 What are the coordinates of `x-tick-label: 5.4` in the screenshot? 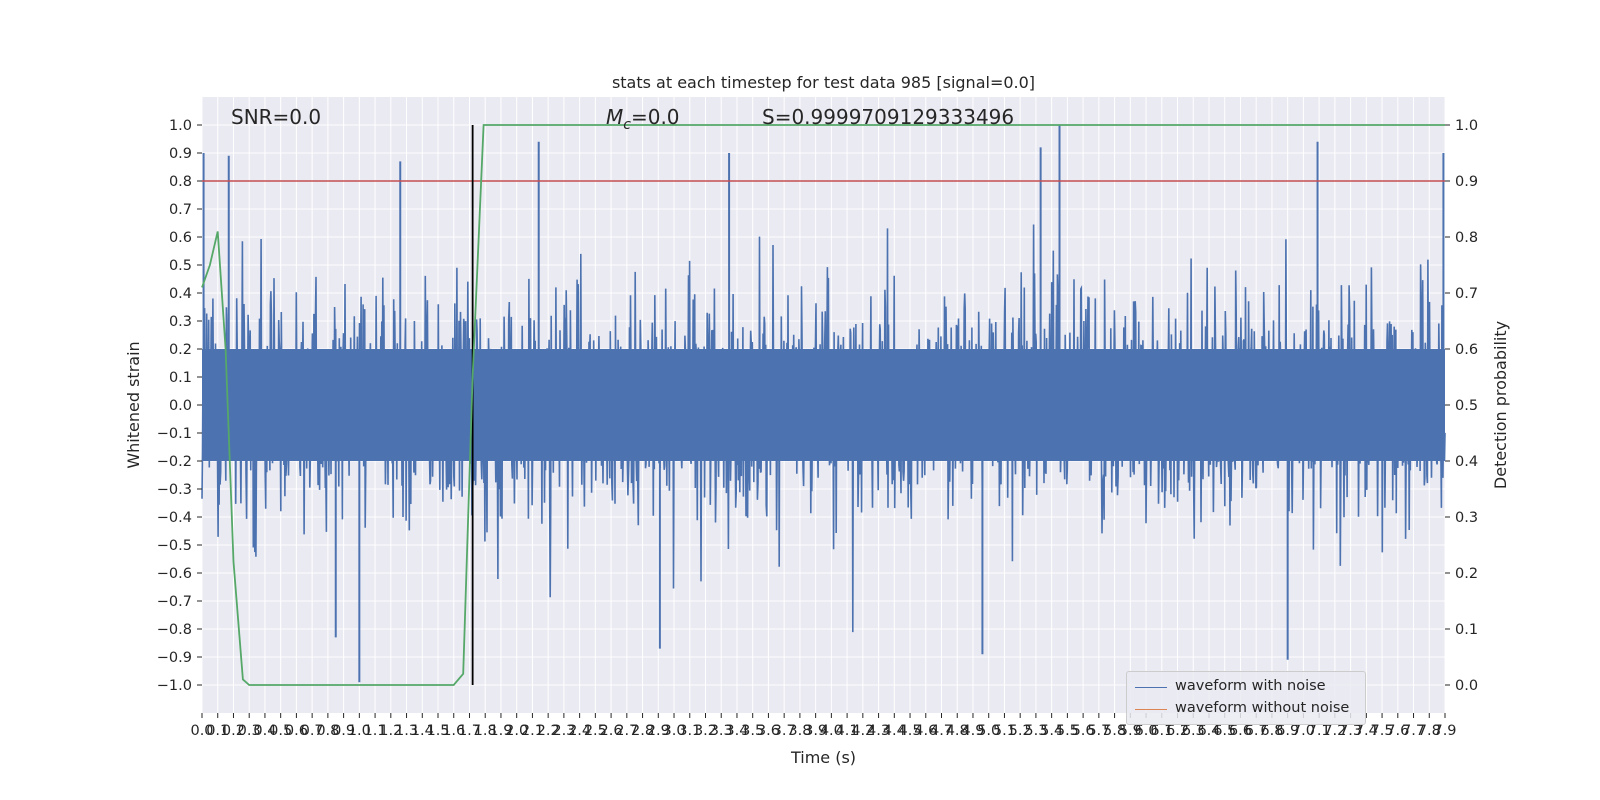 It's located at (1051, 731).